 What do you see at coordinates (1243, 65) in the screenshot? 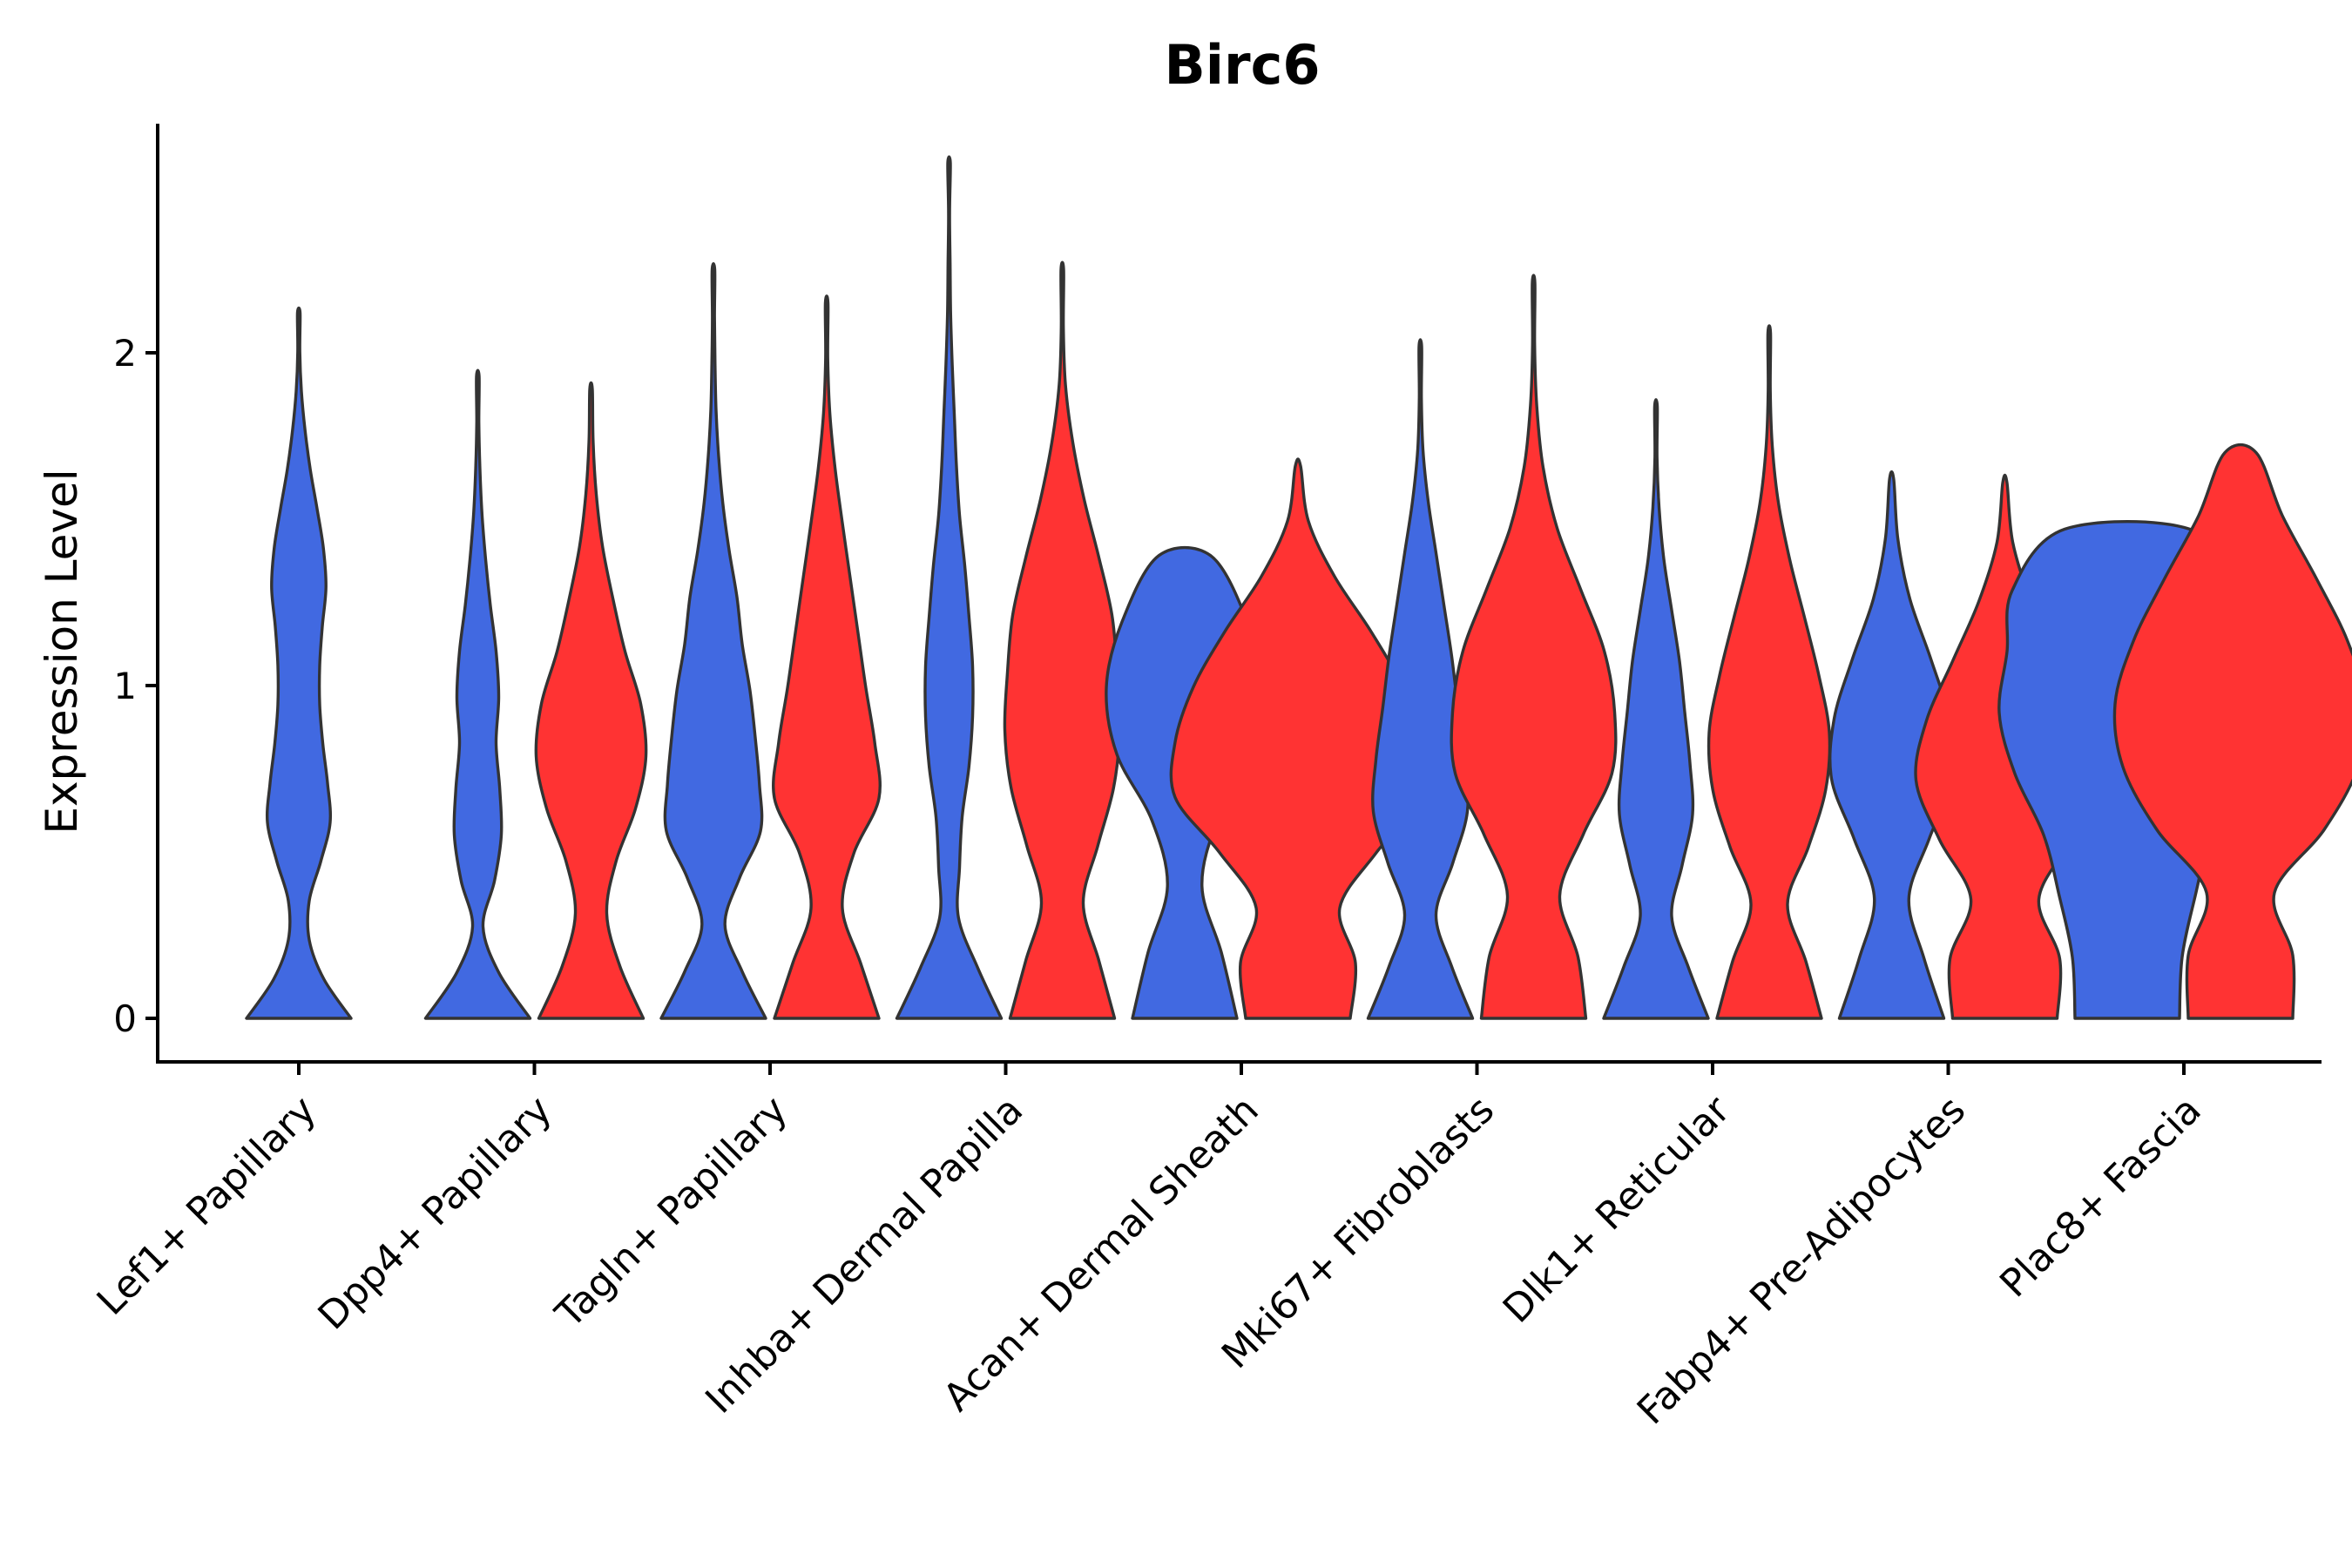
I see `chart-title: Birc6` at bounding box center [1243, 65].